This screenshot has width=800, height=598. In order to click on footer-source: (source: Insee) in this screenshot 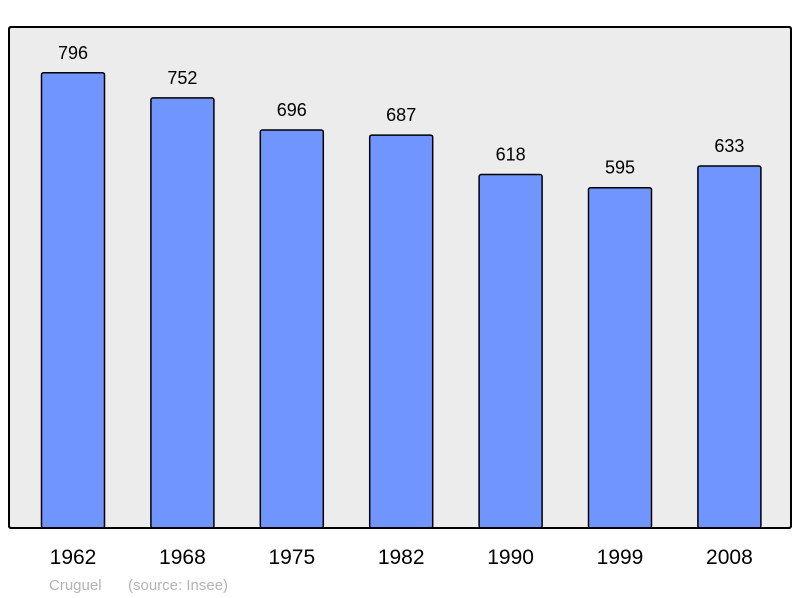, I will do `click(178, 585)`.